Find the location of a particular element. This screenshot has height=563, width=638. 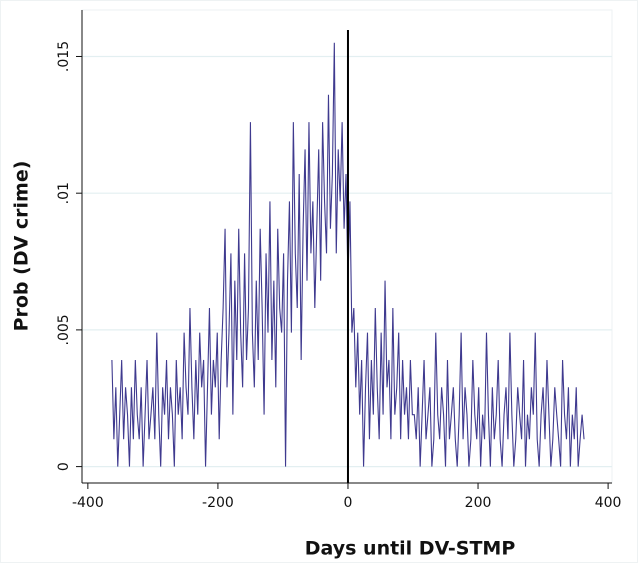

y-axis-title: Prob (DV crime) is located at coordinates (22, 246).